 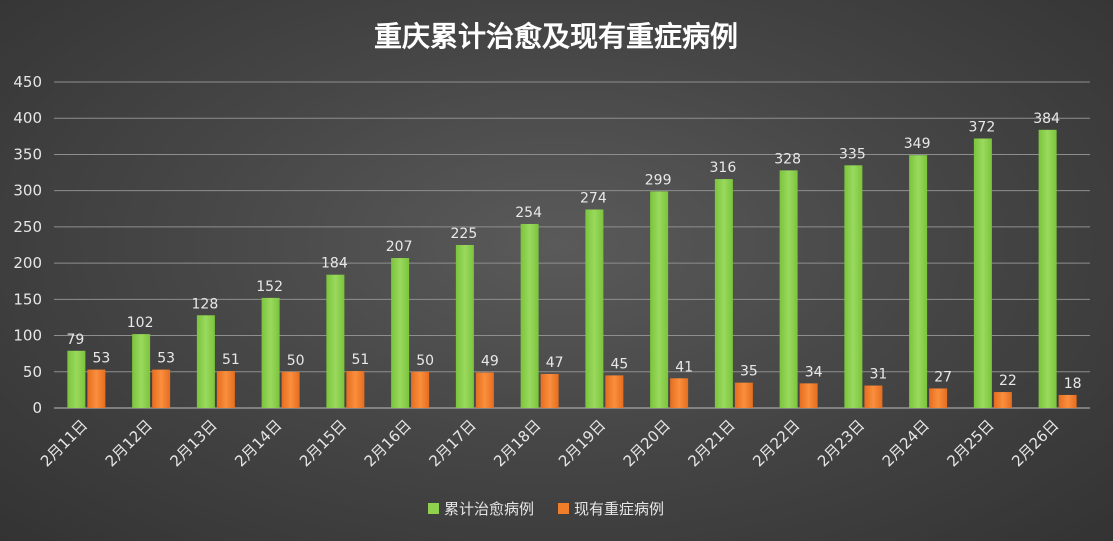 I want to click on data-label-cured: 335, so click(x=852, y=154).